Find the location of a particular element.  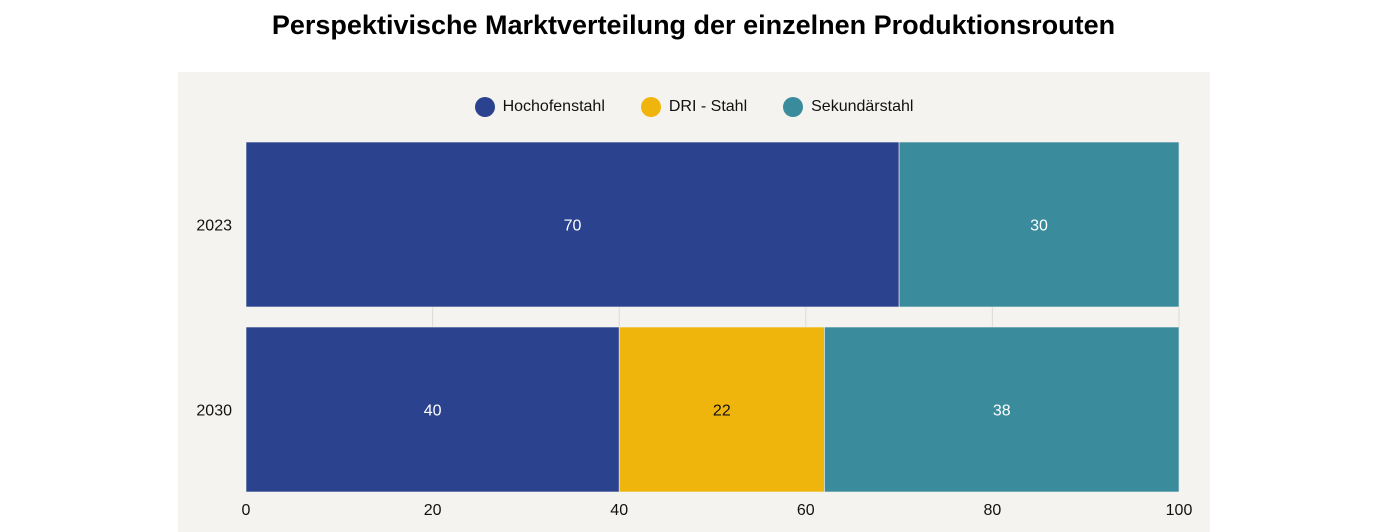

data-label: 22 is located at coordinates (722, 411).